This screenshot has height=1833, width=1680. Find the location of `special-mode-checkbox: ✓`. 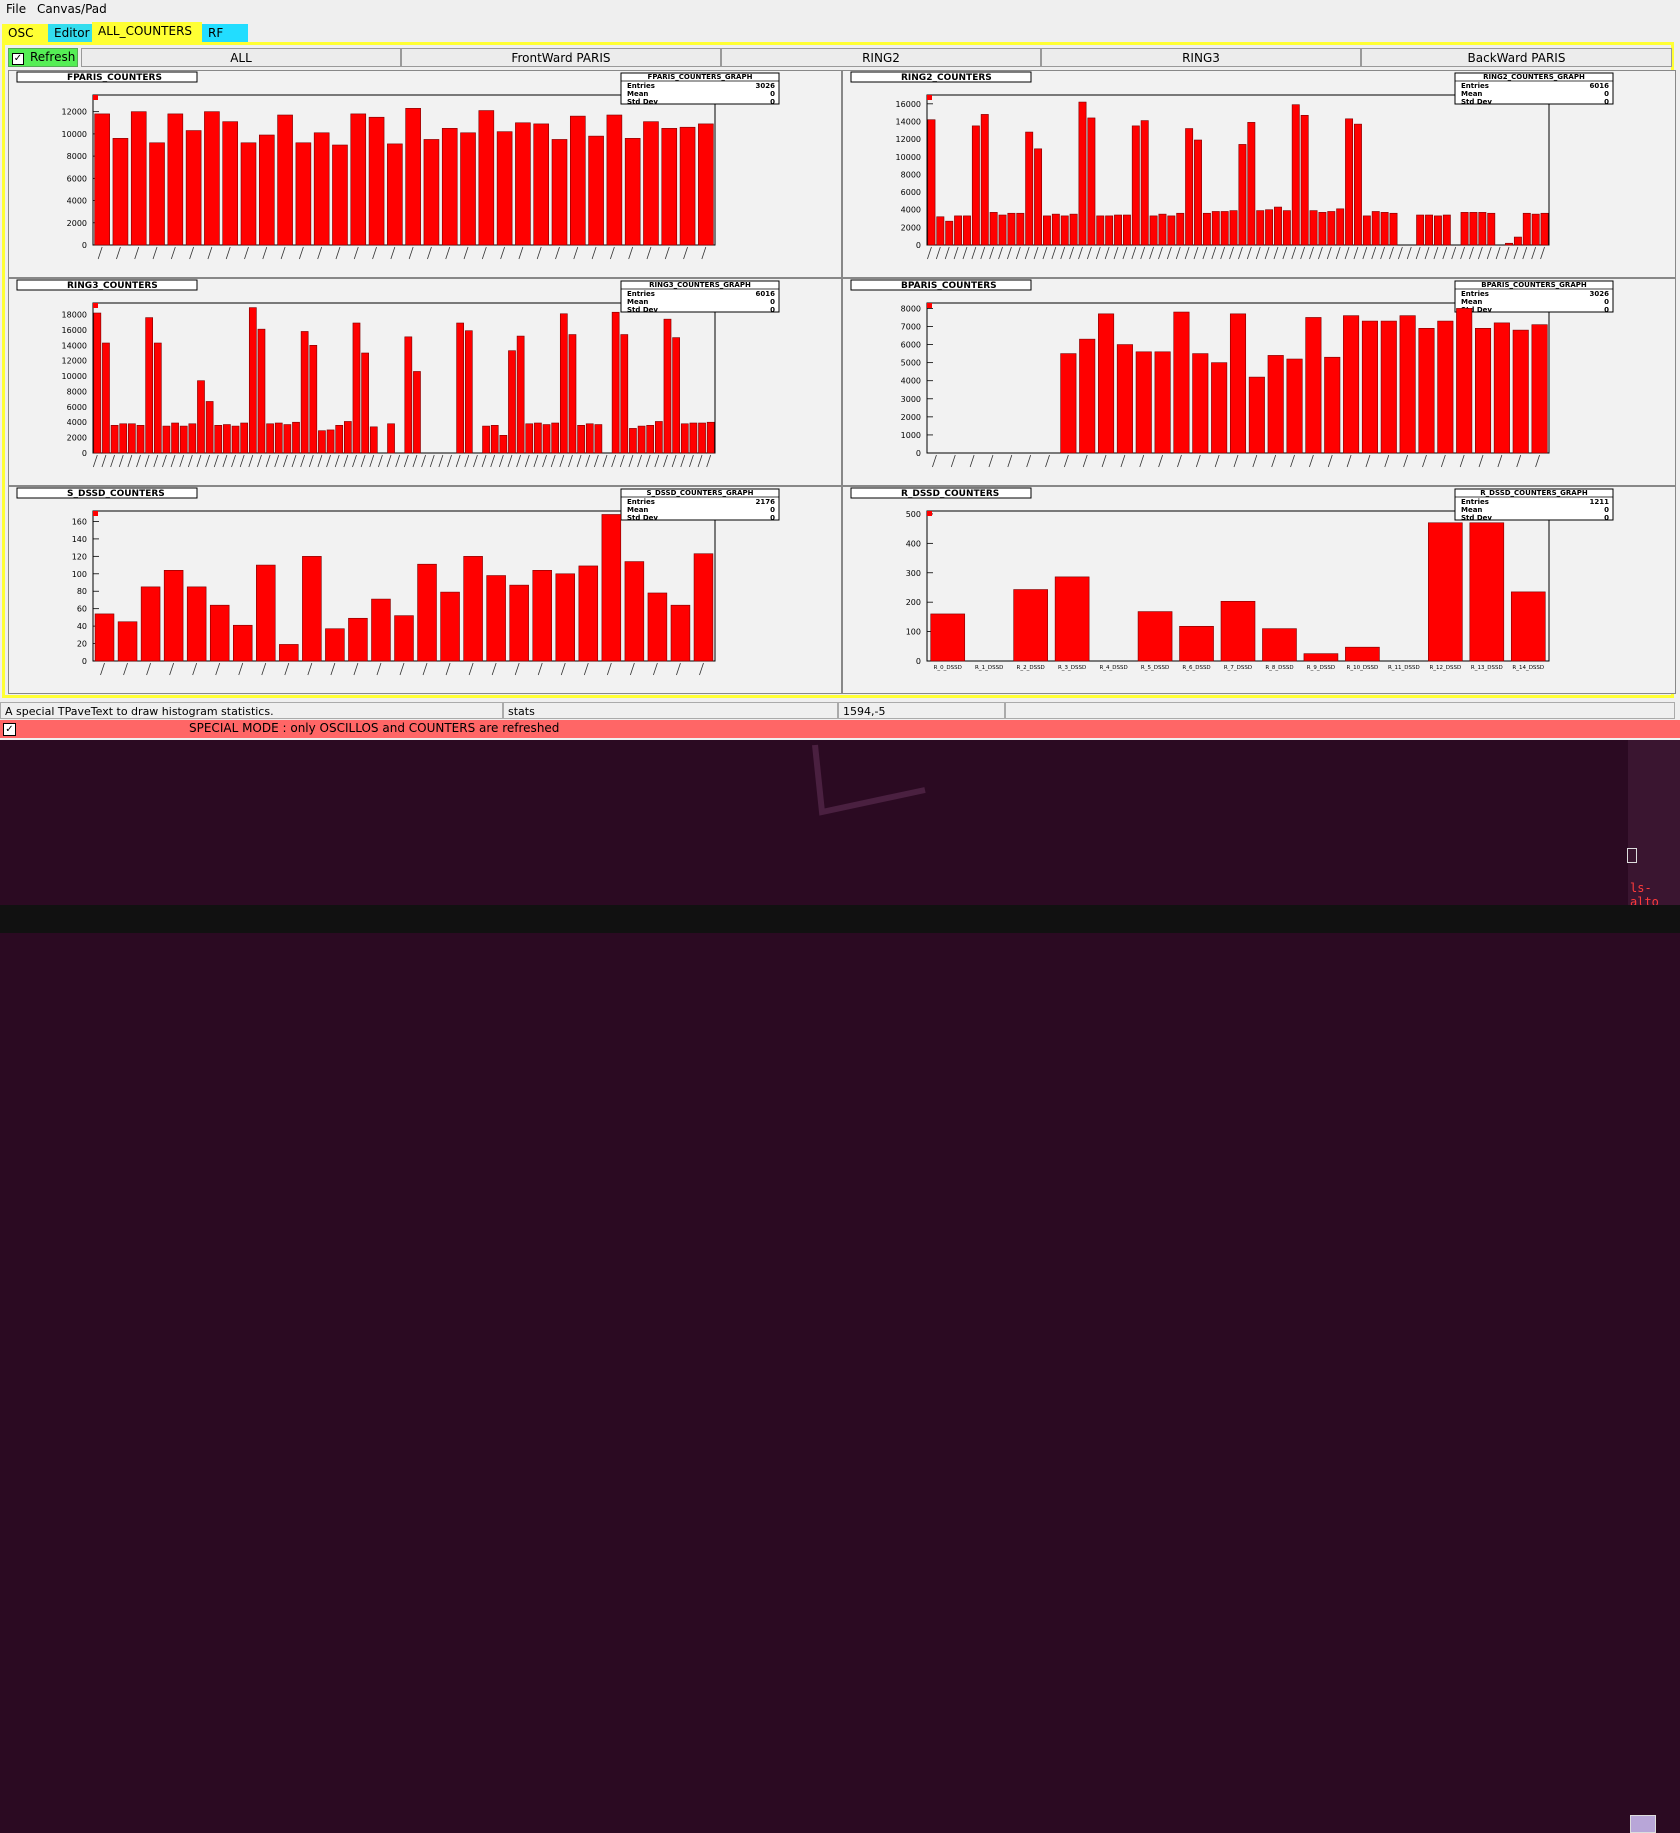

special-mode-checkbox: ✓ is located at coordinates (9, 729).